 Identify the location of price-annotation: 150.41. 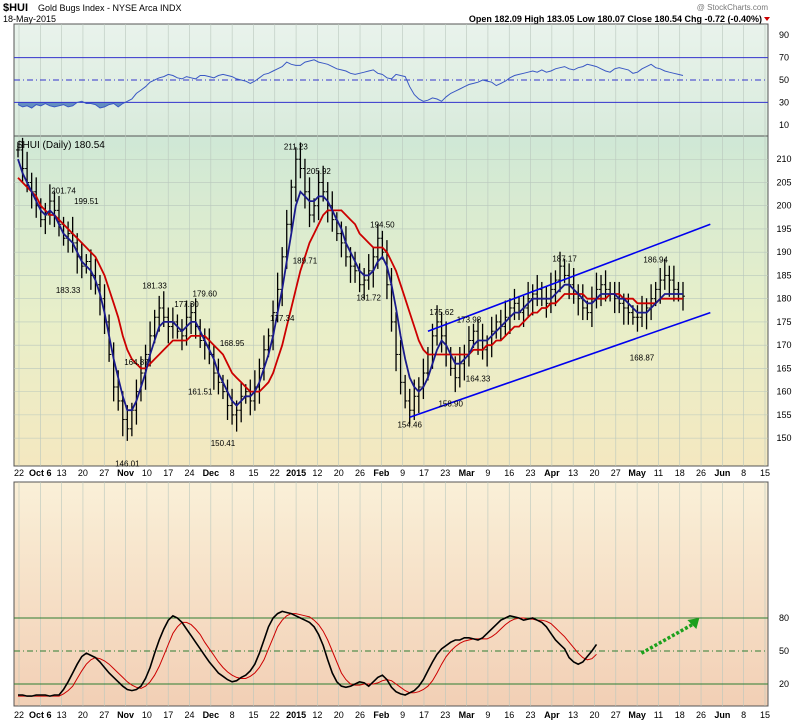
(223, 443).